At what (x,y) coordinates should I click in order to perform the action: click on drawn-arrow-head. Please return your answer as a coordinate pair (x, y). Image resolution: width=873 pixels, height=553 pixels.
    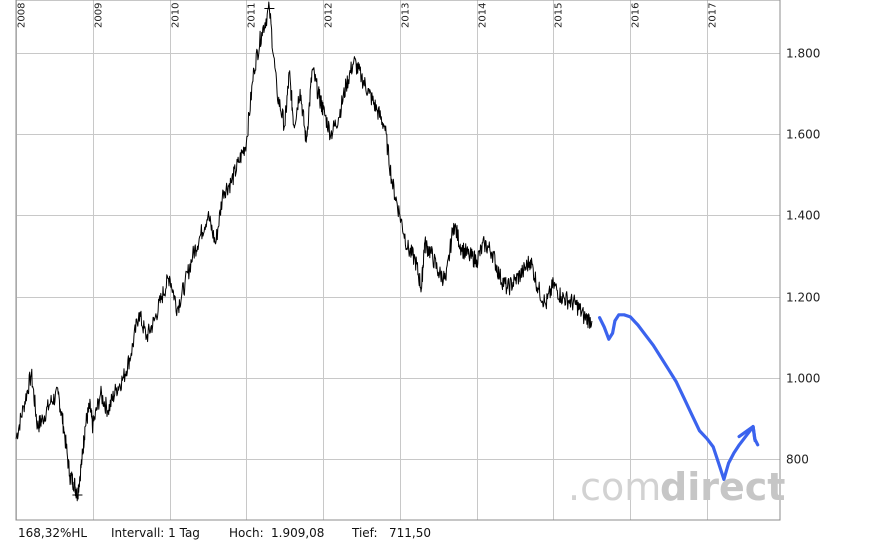
    Looking at the image, I should click on (747, 434).